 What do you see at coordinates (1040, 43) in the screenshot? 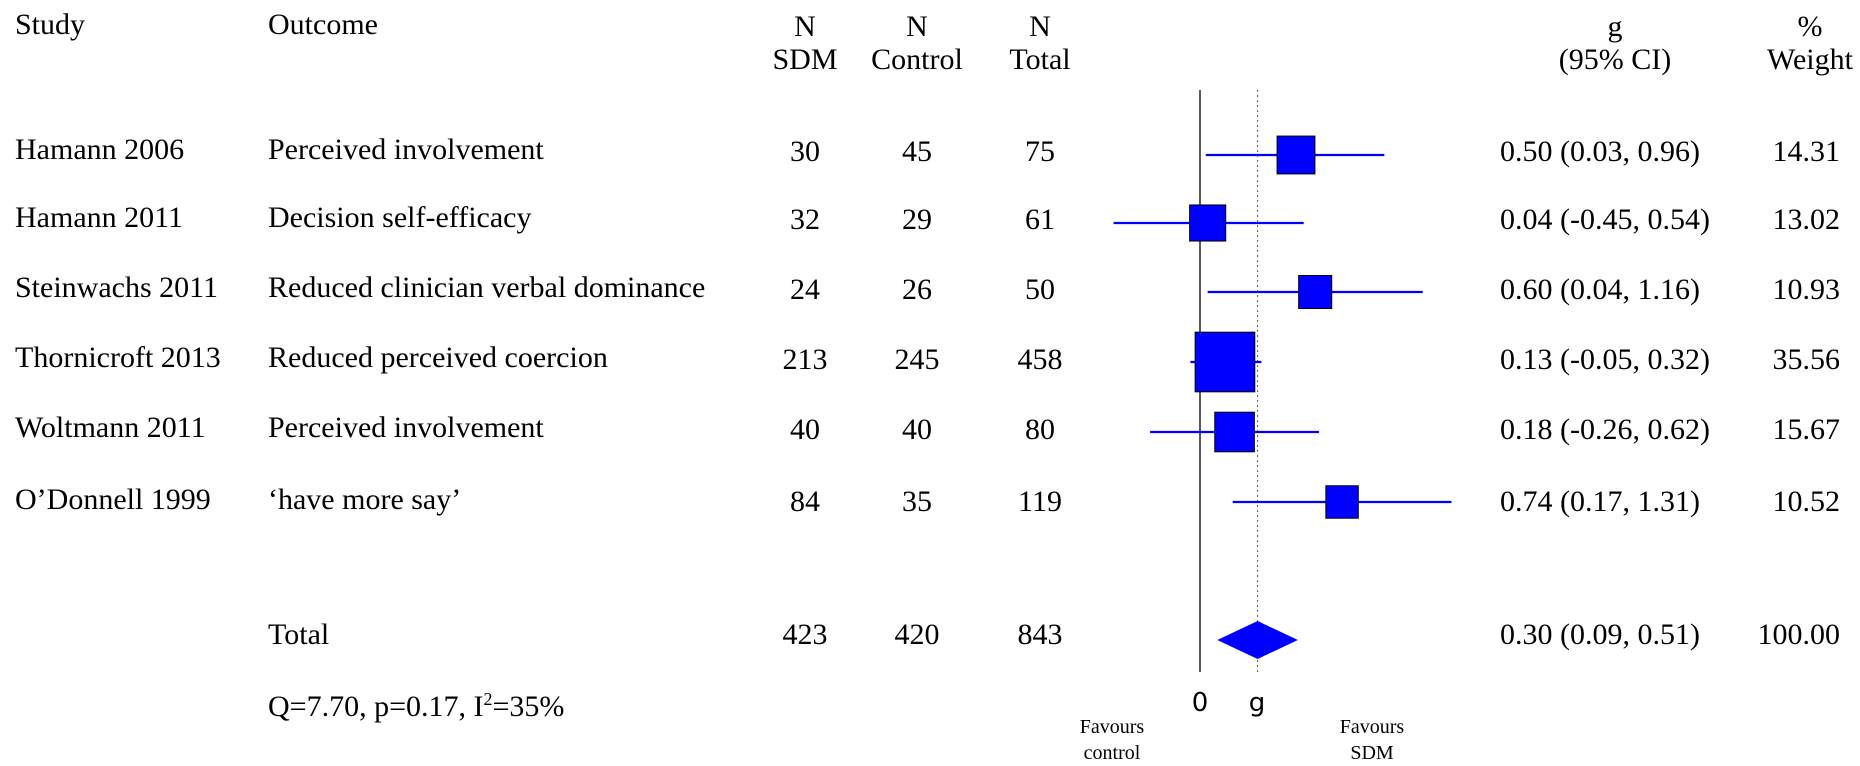
I see `header-n-total: N Total` at bounding box center [1040, 43].